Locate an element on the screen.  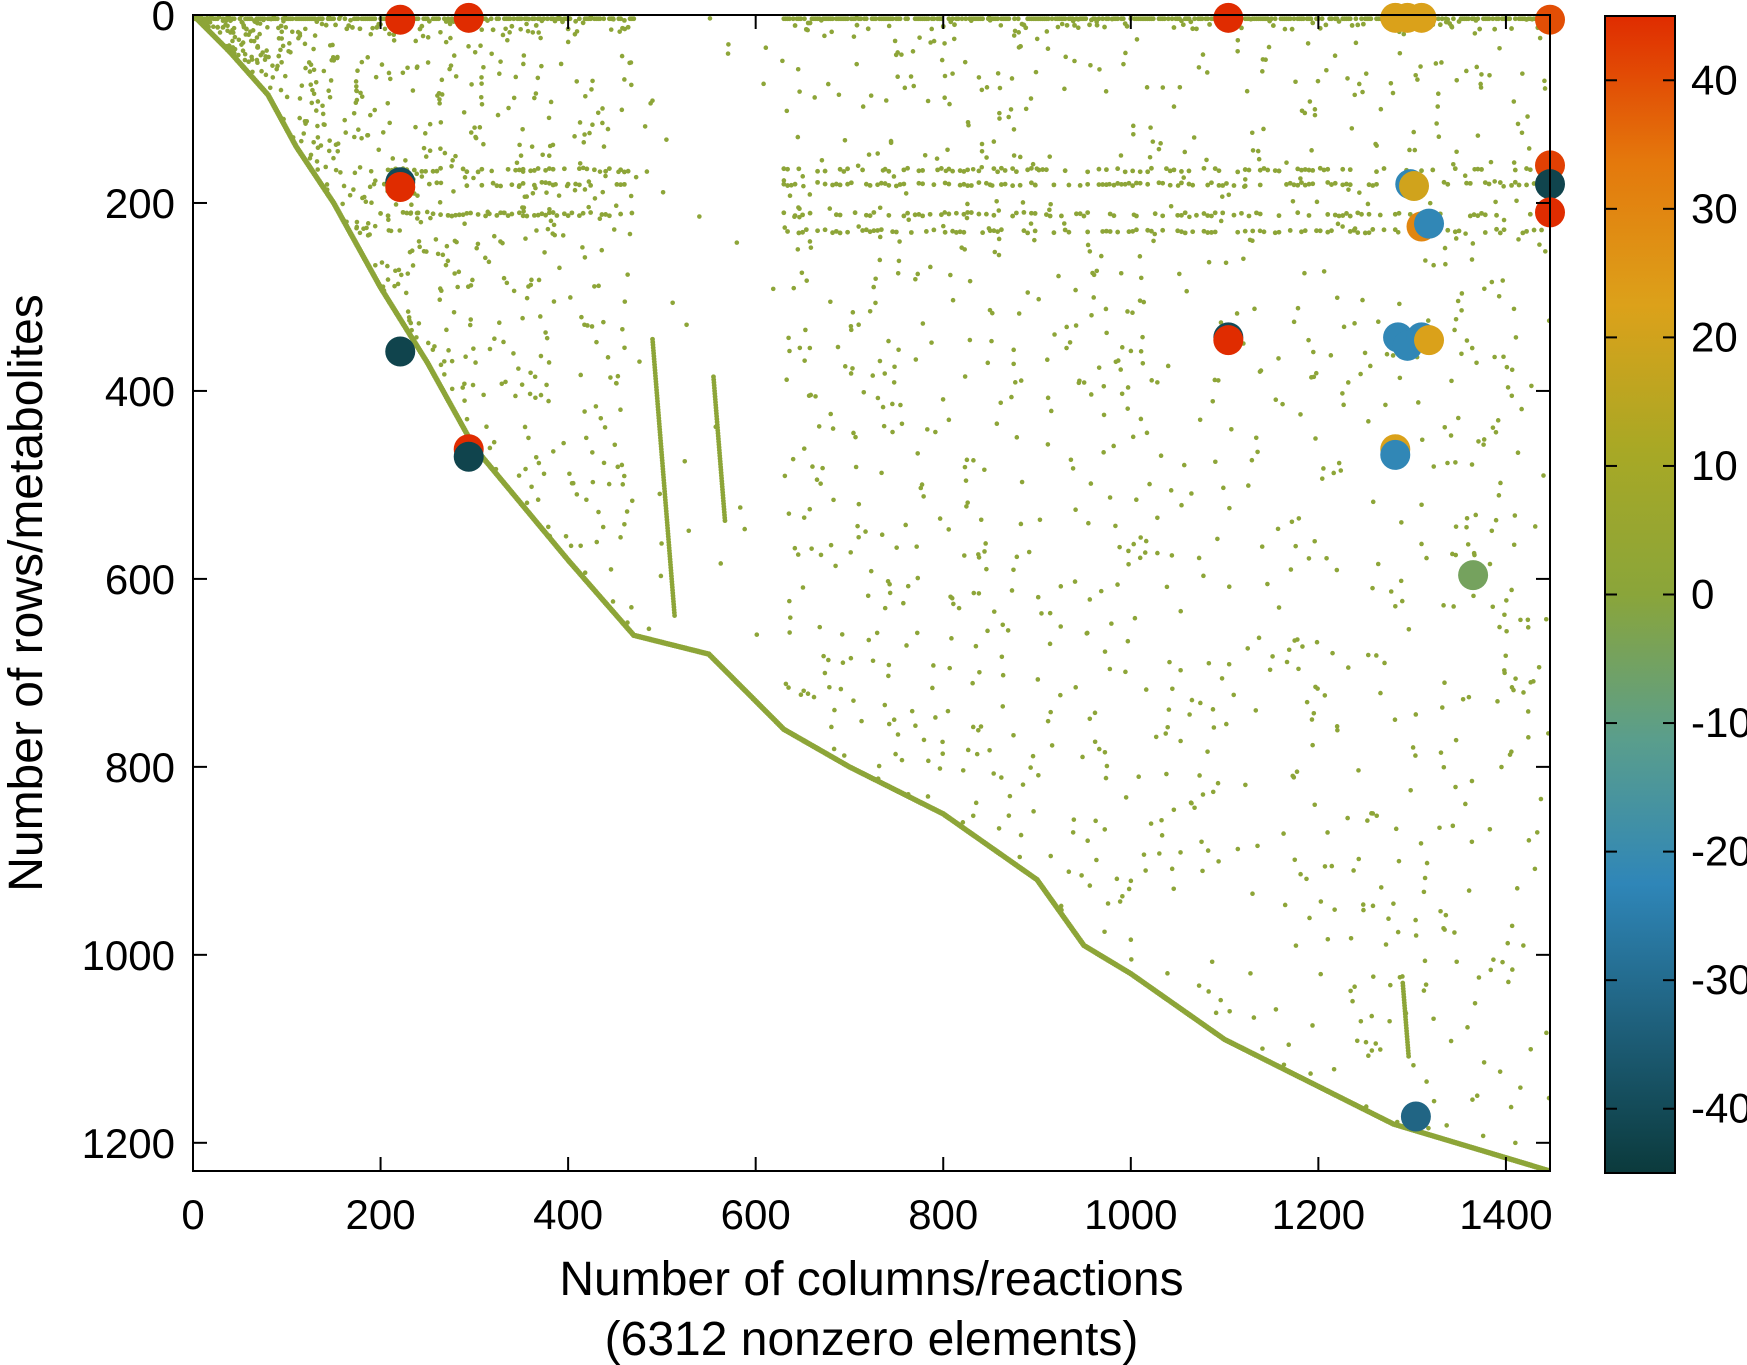
highlight-point is located at coordinates (400, 19).